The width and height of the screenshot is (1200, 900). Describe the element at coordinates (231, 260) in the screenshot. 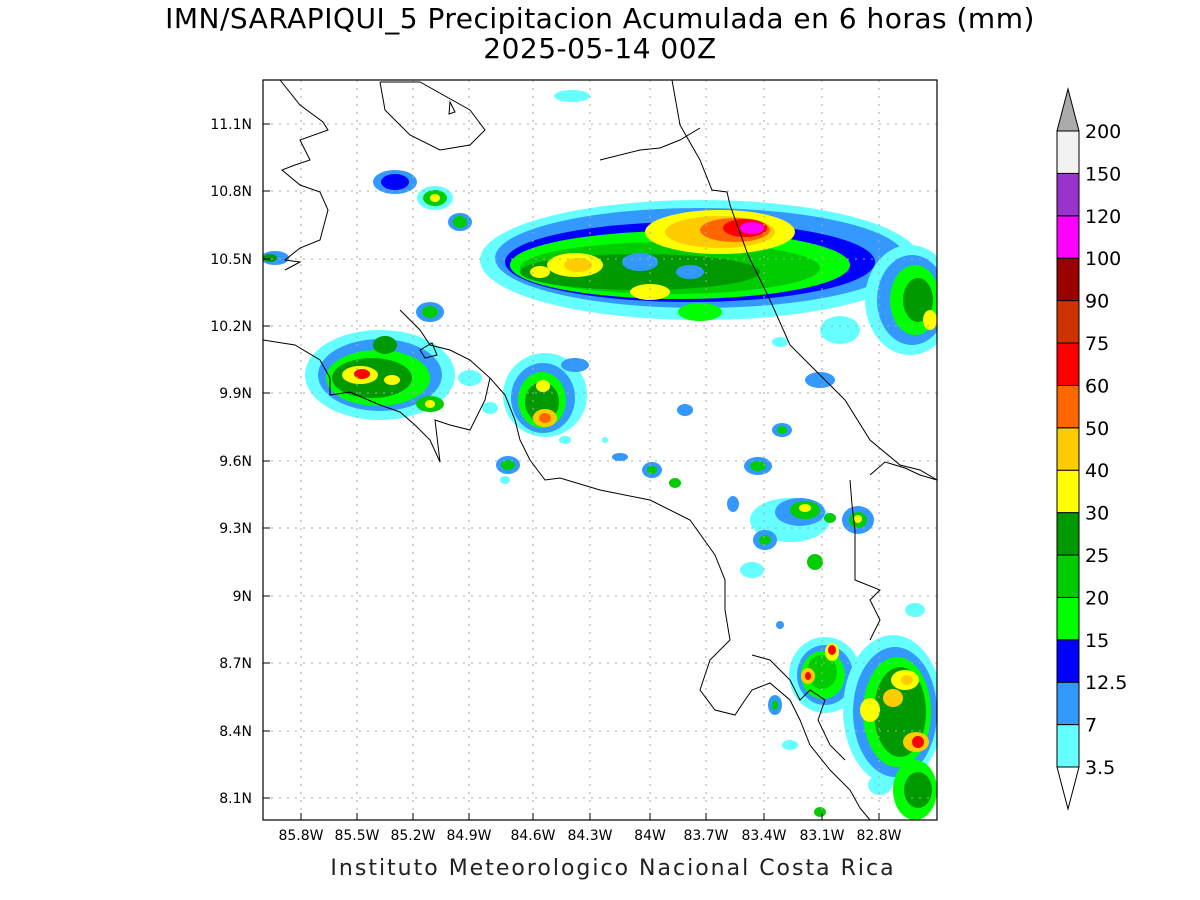

I see `y-tick-label: 10.5N` at that location.